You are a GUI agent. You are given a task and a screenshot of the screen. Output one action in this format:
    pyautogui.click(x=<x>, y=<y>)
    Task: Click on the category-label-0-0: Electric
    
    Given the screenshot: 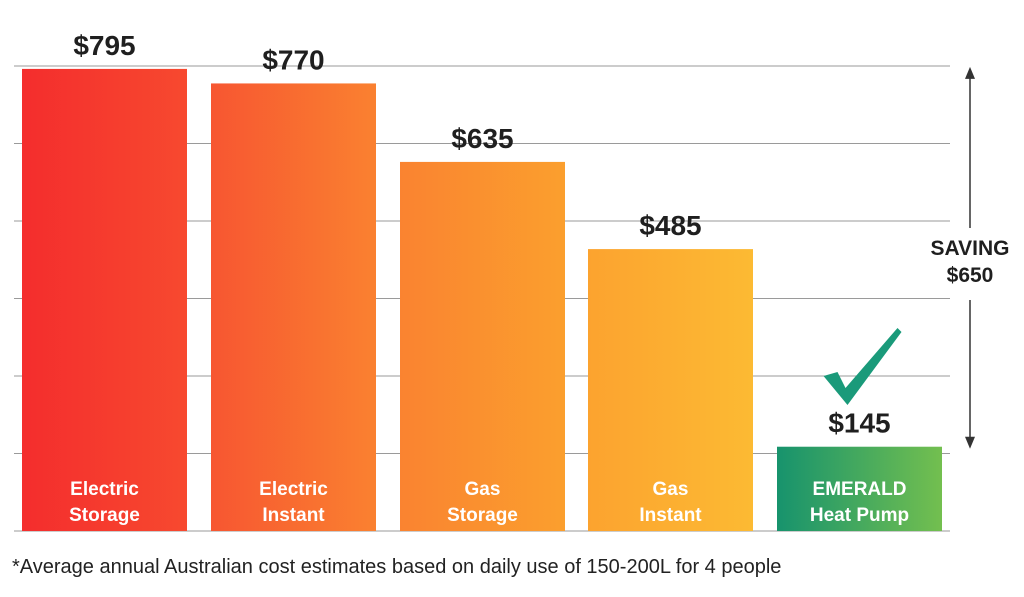 What is the action you would take?
    pyautogui.click(x=104, y=489)
    